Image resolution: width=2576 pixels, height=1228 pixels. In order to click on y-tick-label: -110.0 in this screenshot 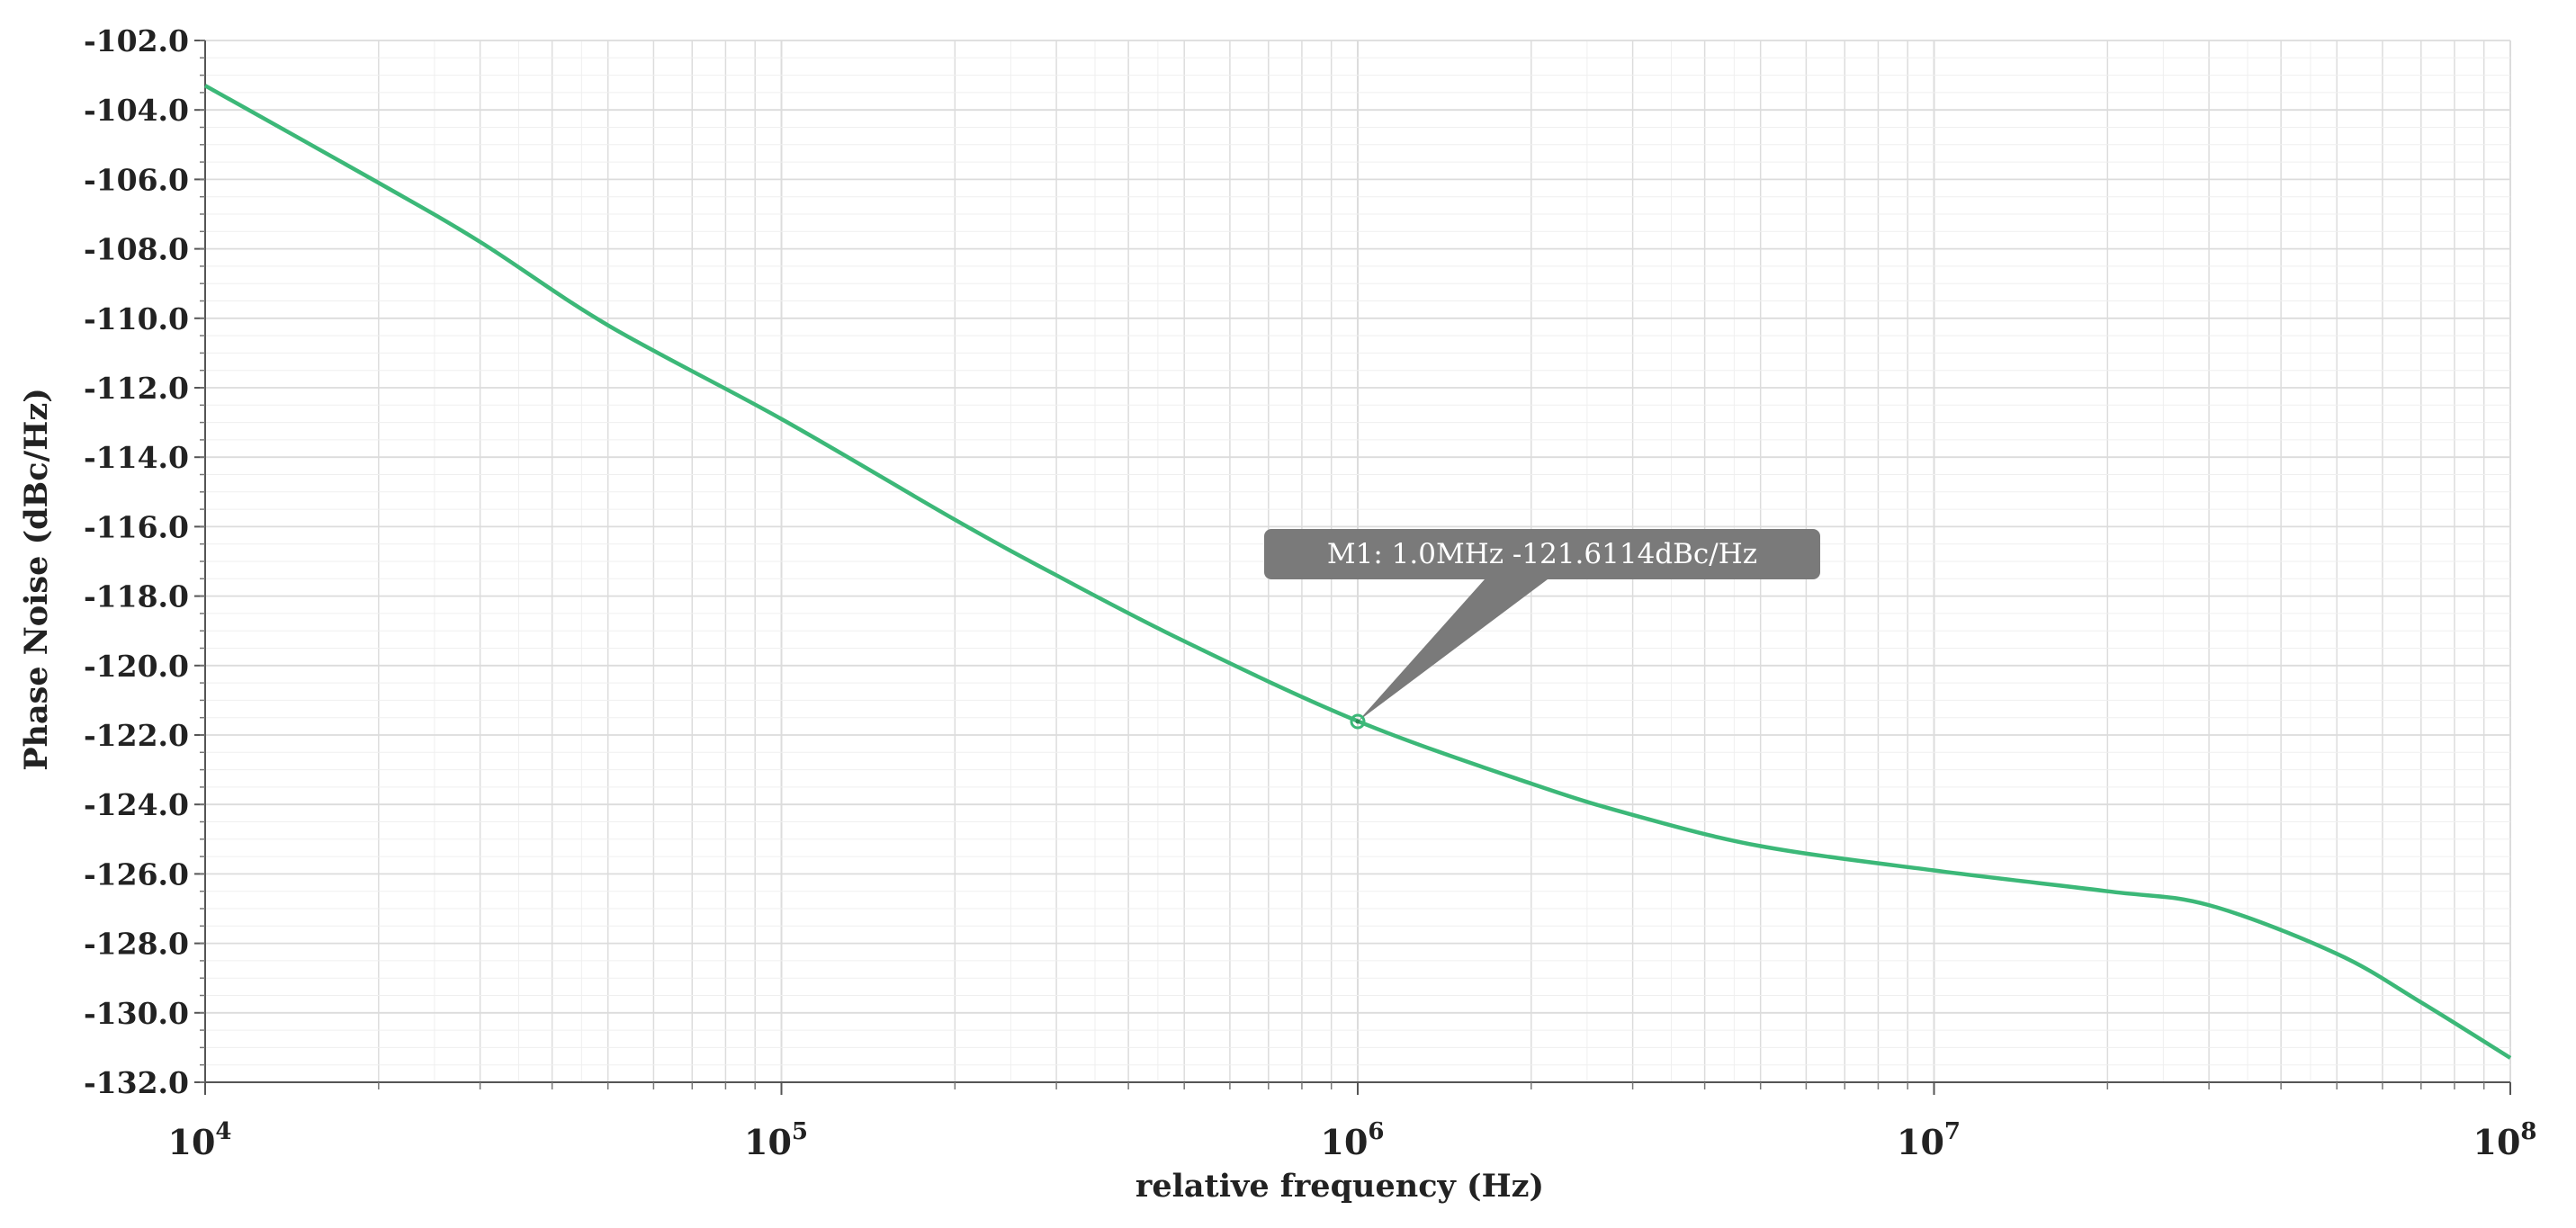, I will do `click(137, 318)`.